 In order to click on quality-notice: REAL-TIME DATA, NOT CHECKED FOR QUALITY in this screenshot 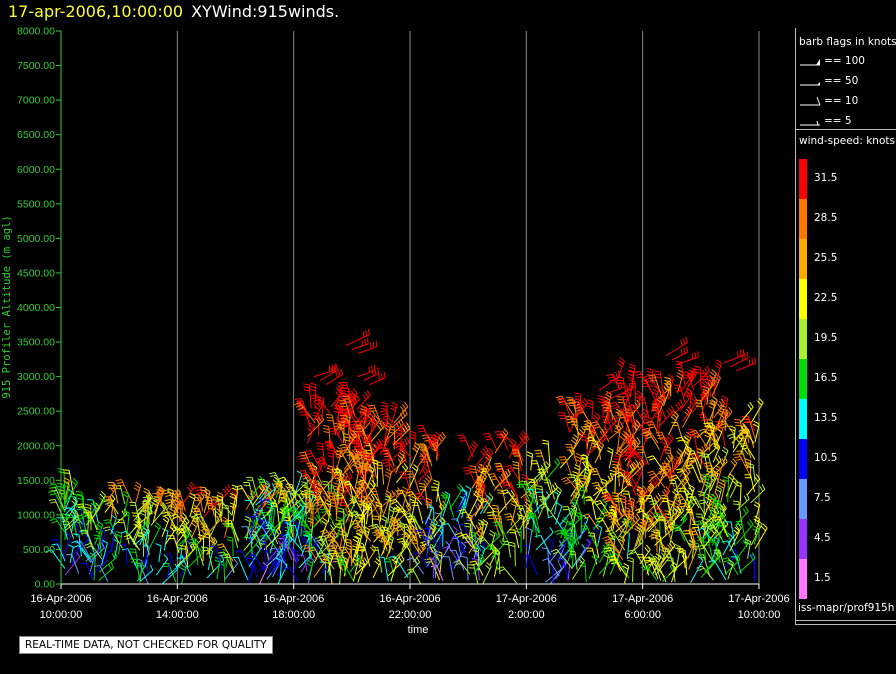, I will do `click(146, 645)`.